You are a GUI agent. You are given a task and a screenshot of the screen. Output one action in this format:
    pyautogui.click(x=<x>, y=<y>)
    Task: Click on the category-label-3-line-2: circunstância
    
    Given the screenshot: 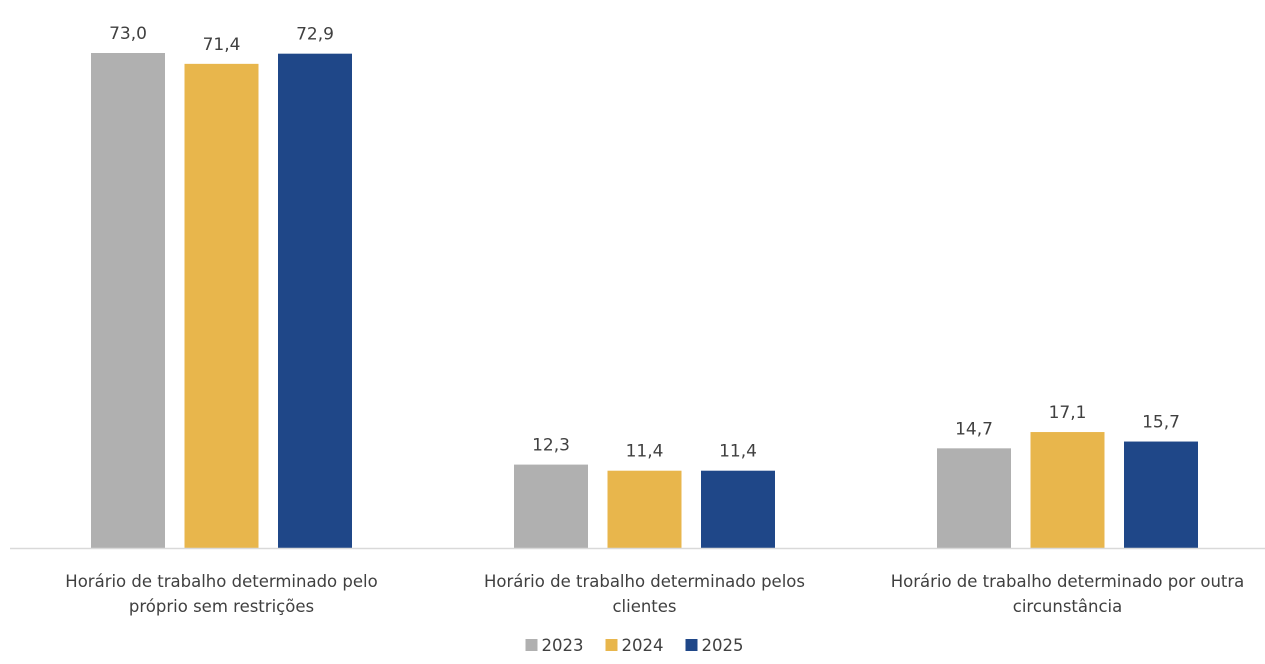 What is the action you would take?
    pyautogui.click(x=1067, y=606)
    